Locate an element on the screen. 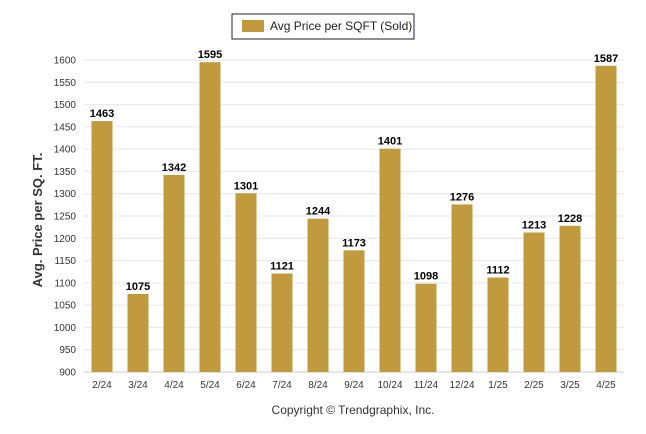 This screenshot has width=646, height=434. bar-value-label: 1342 is located at coordinates (174, 168).